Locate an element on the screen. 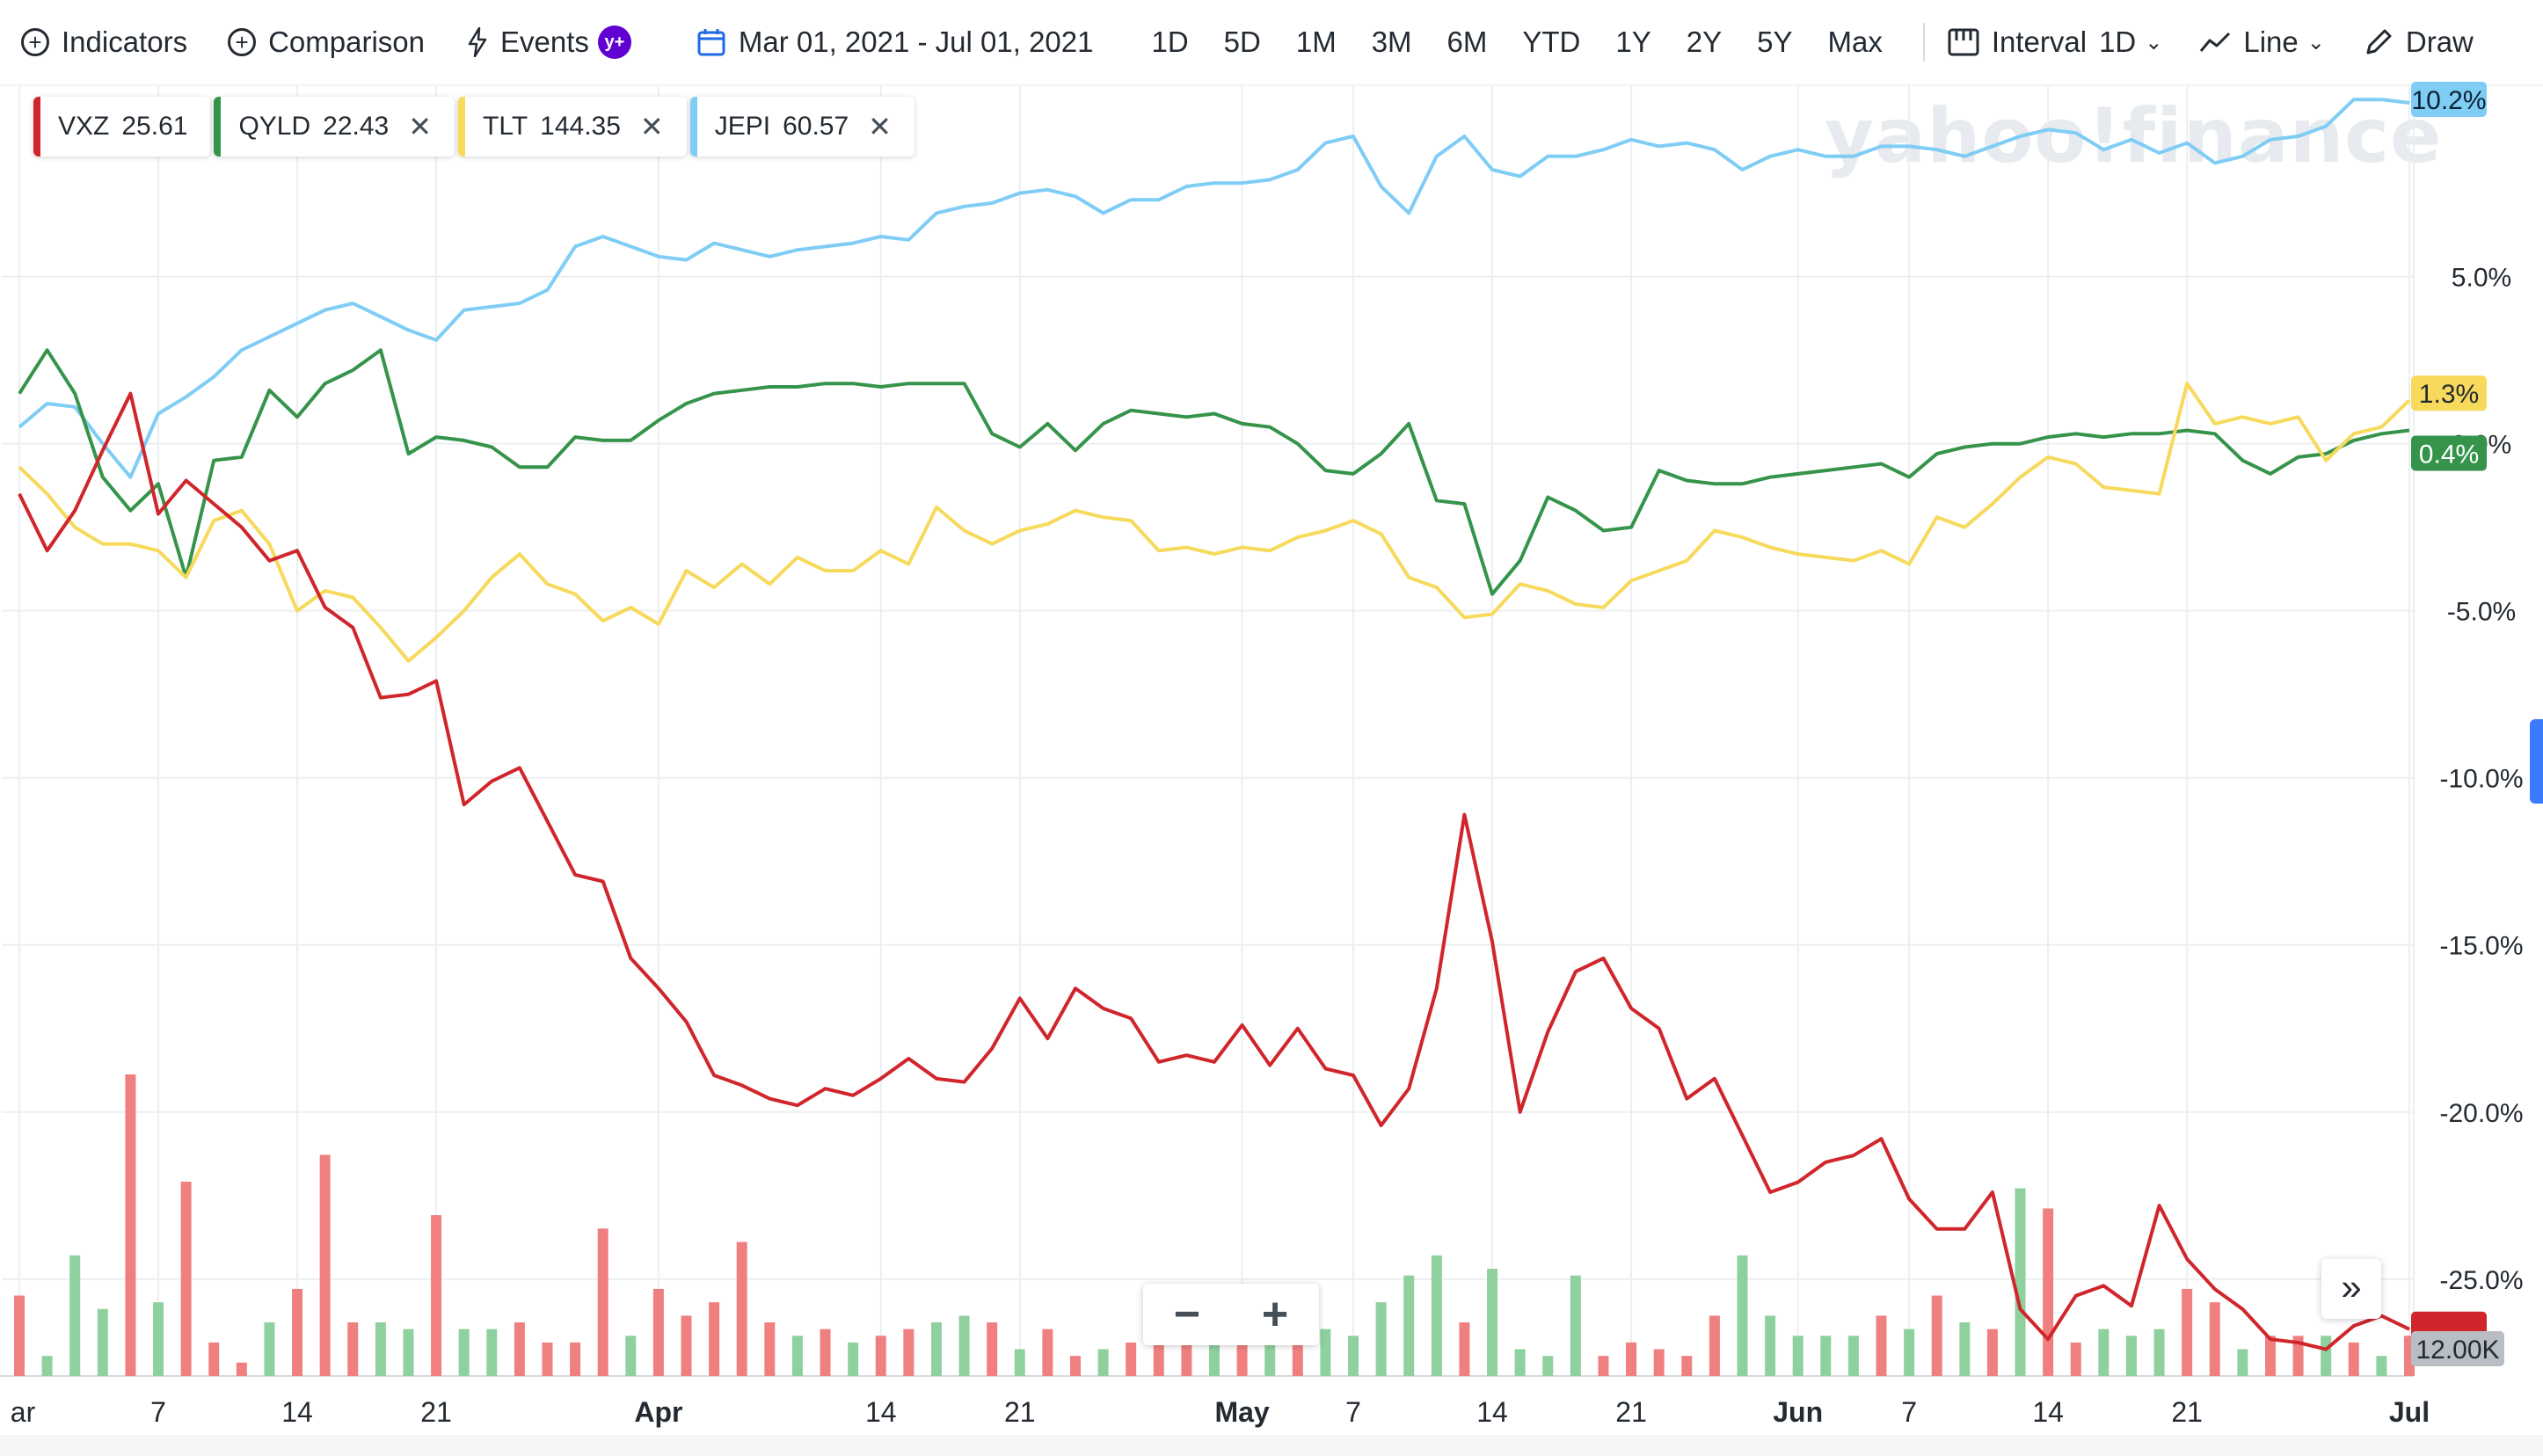 This screenshot has width=2543, height=1456. range-max-button: Max is located at coordinates (1855, 41).